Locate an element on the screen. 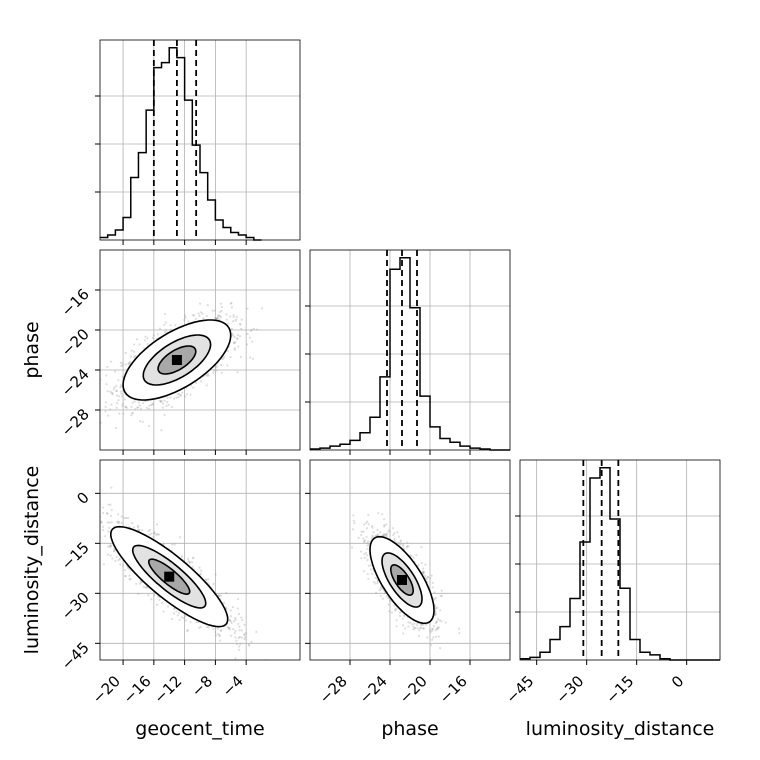 The width and height of the screenshot is (760, 760). histogram-geocent-time is located at coordinates (200, 140).